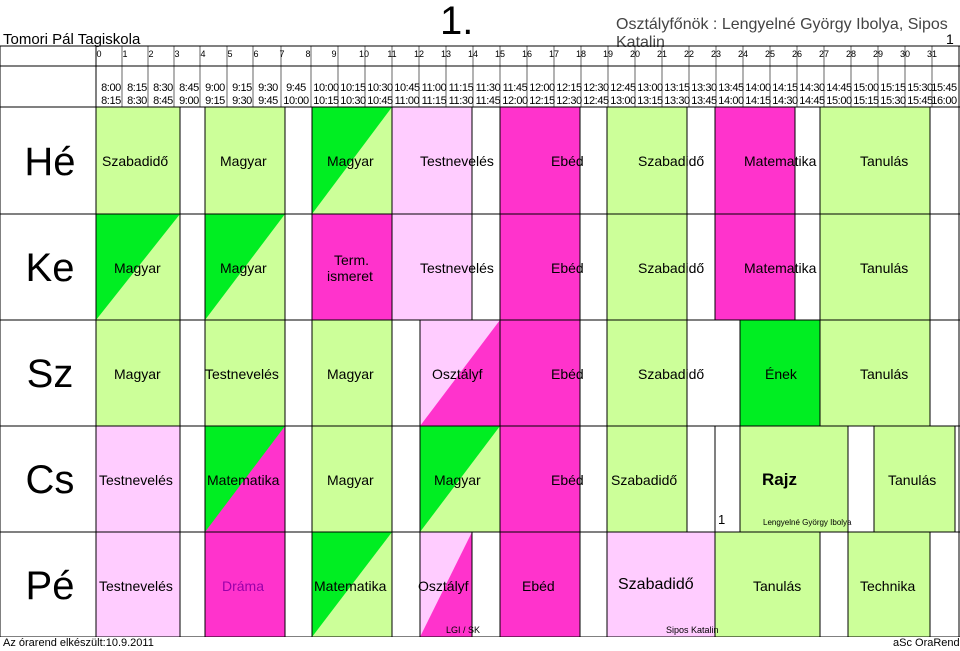 The image size is (960, 651). Describe the element at coordinates (350, 276) in the screenshot. I see `lesson-cell: ismeret` at that location.